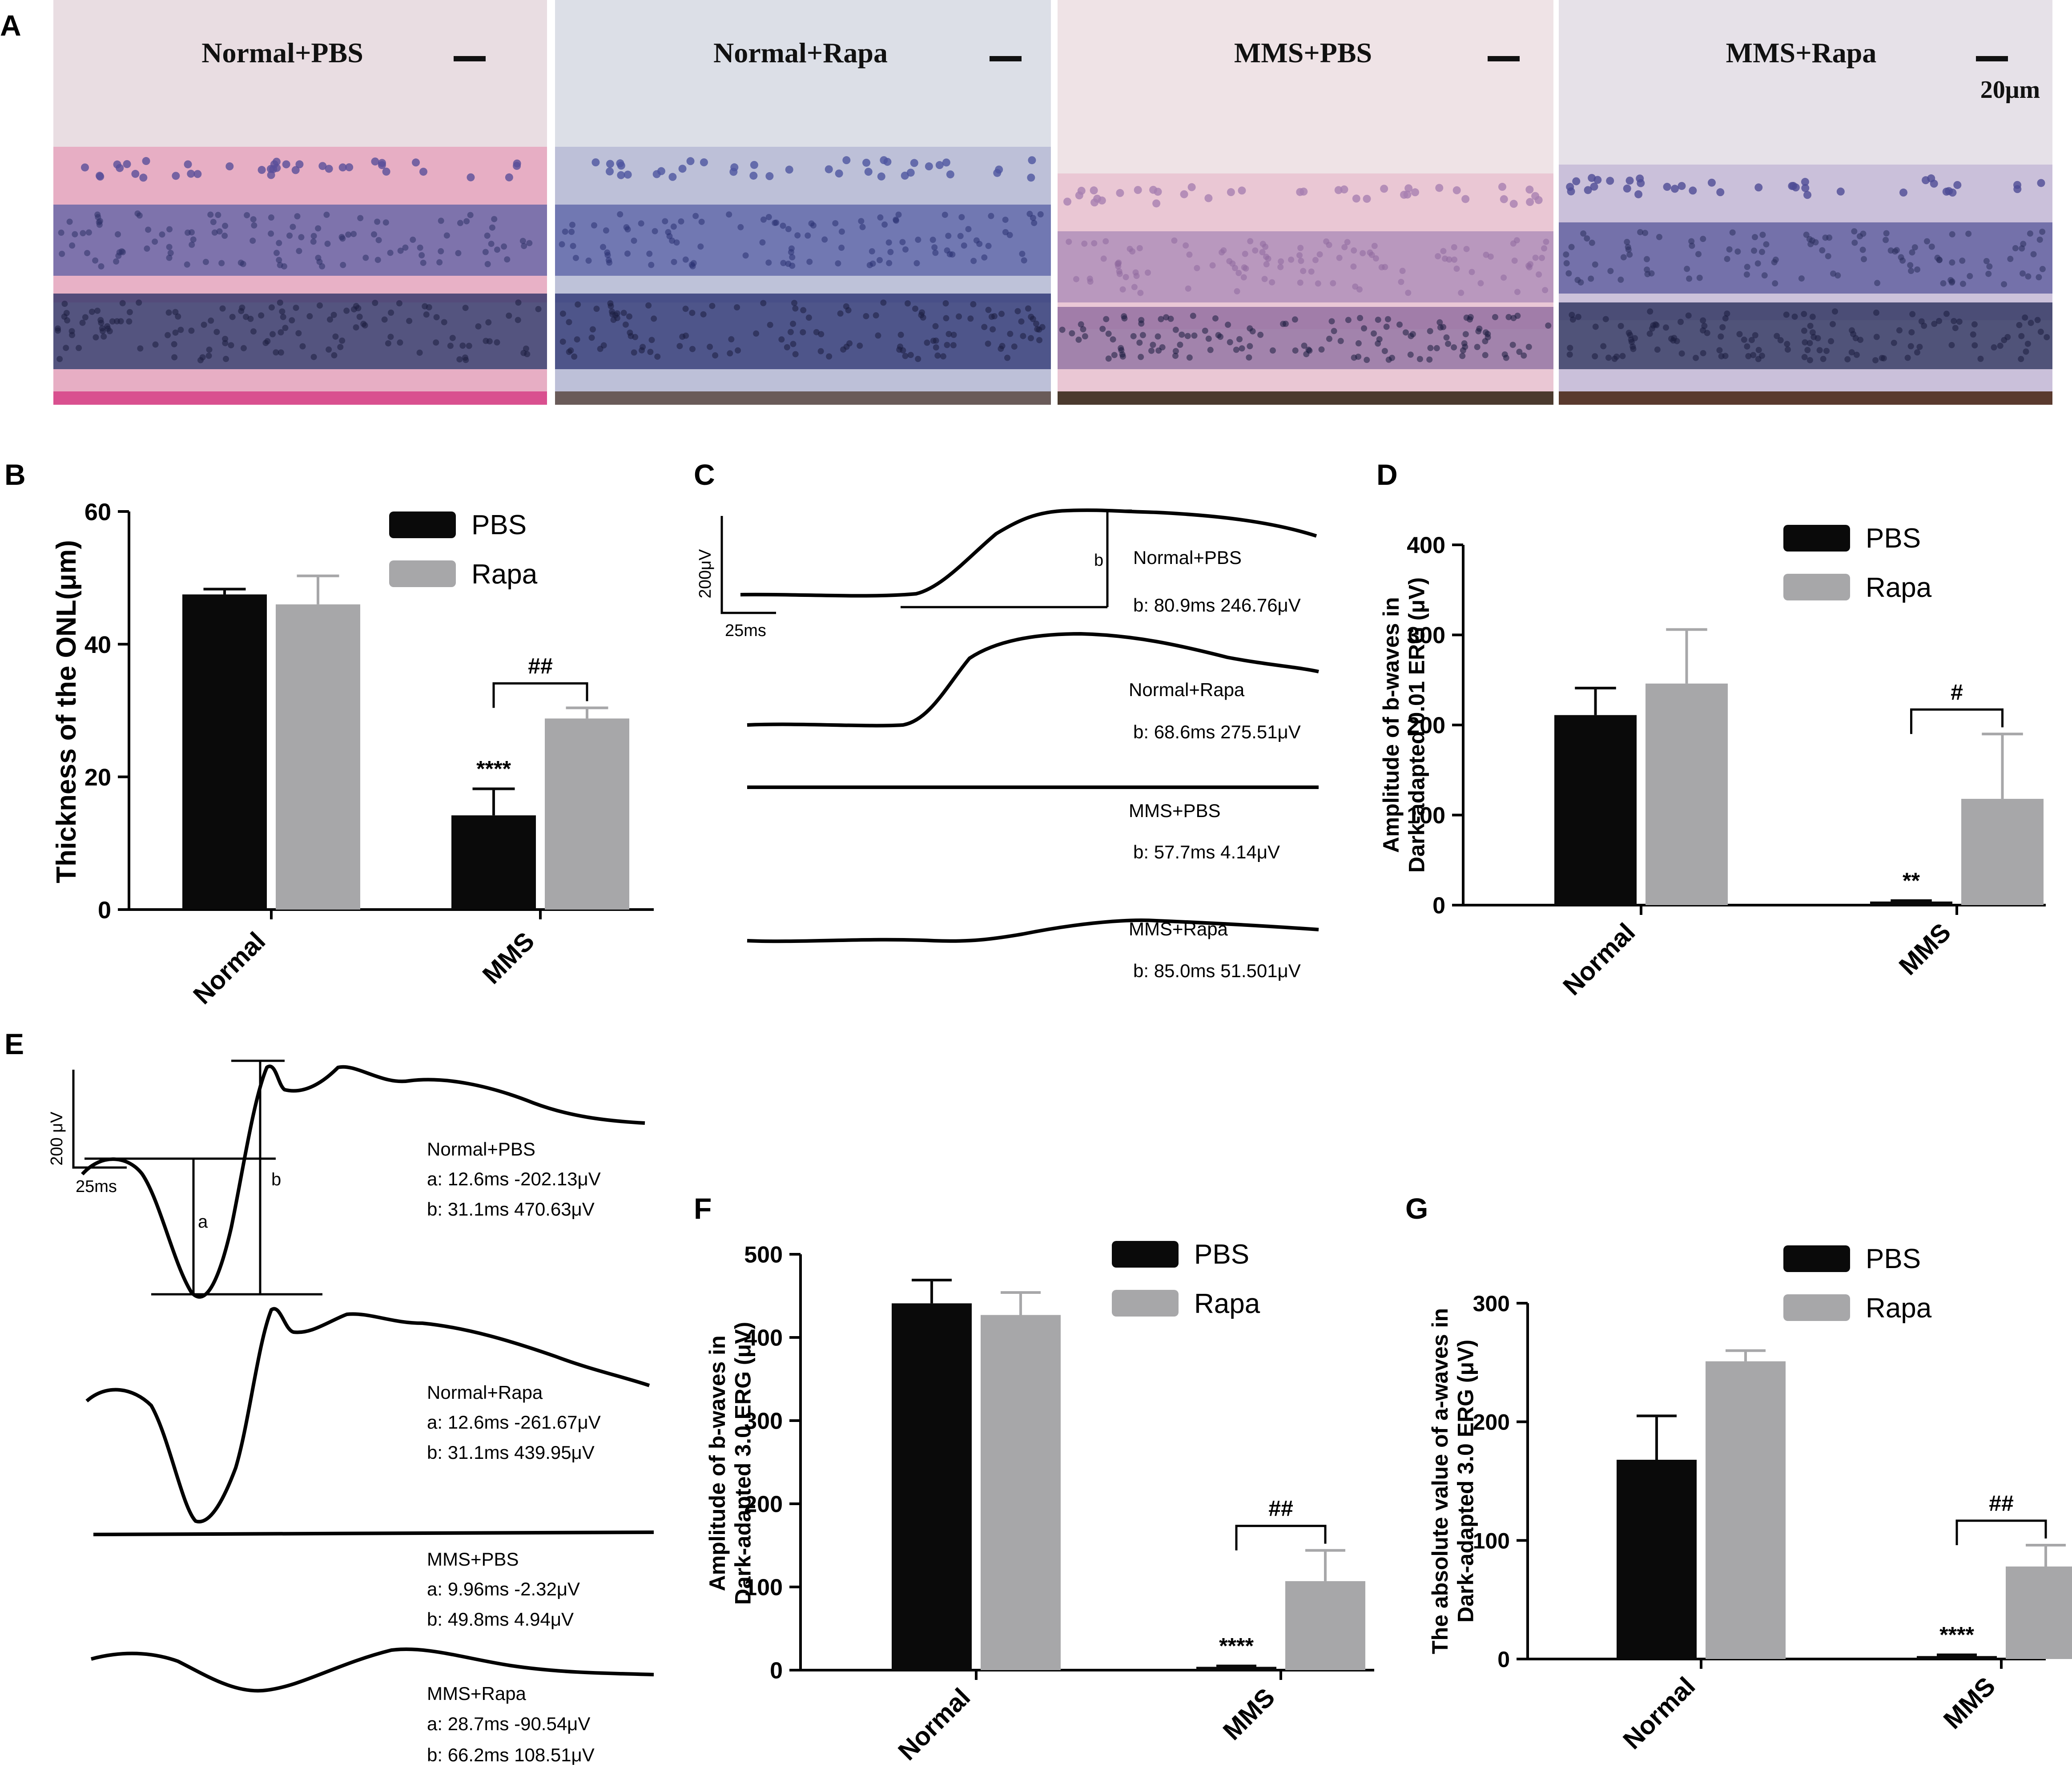 This screenshot has width=2072, height=1788. Describe the element at coordinates (1440, 1481) in the screenshot. I see `y-axis-label: The absolute value of a-waves in` at that location.